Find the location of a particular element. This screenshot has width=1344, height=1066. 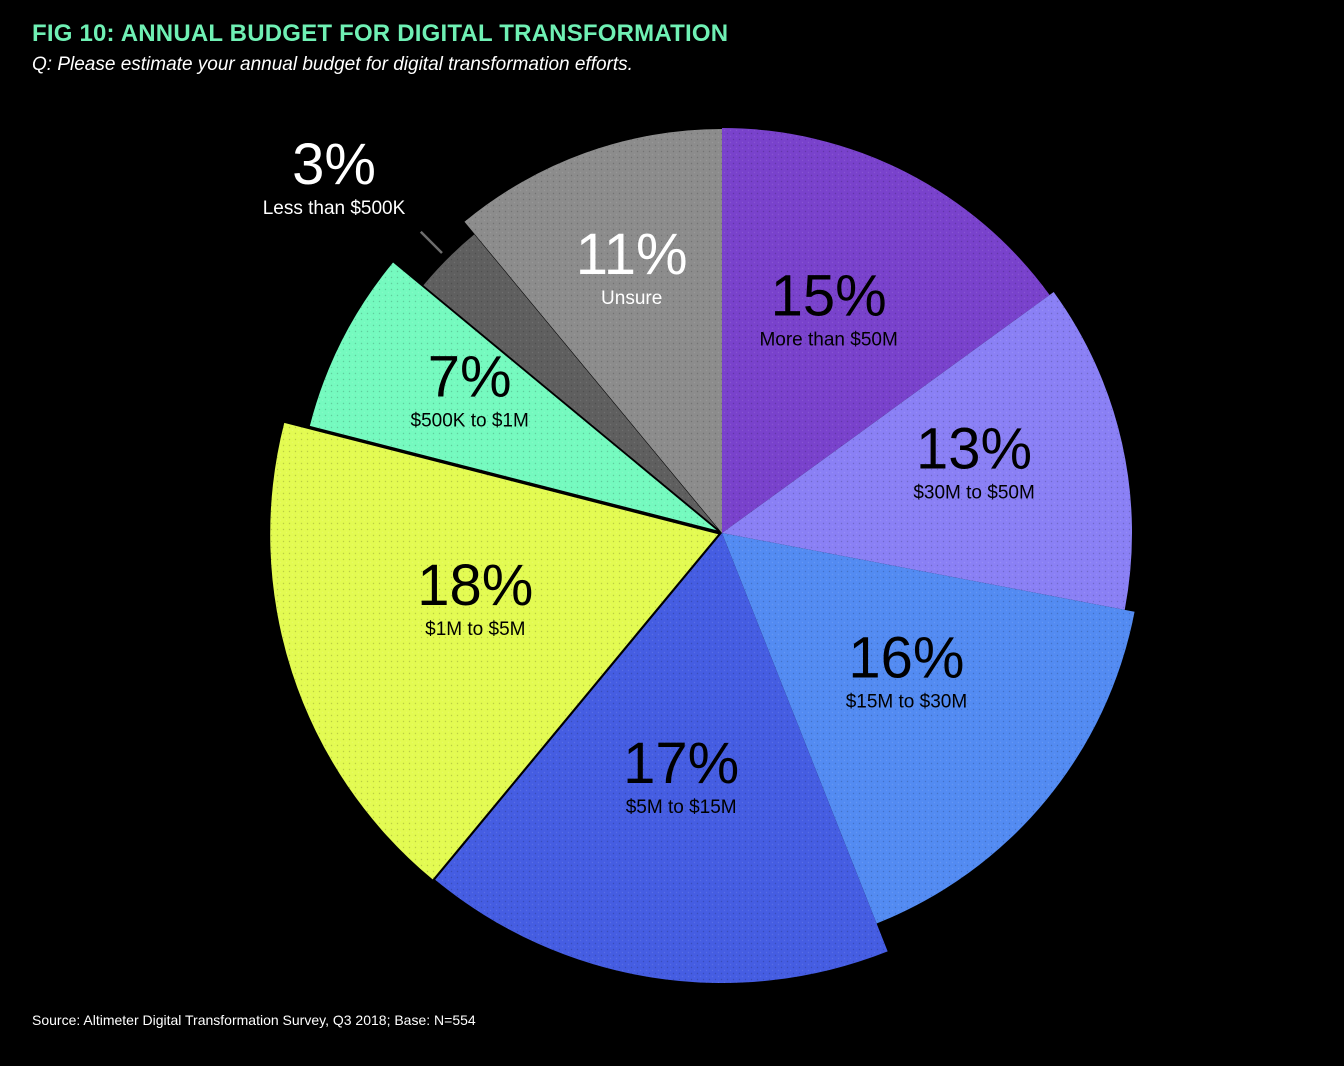

slice-category-label: $500K to $1M is located at coordinates (470, 420).